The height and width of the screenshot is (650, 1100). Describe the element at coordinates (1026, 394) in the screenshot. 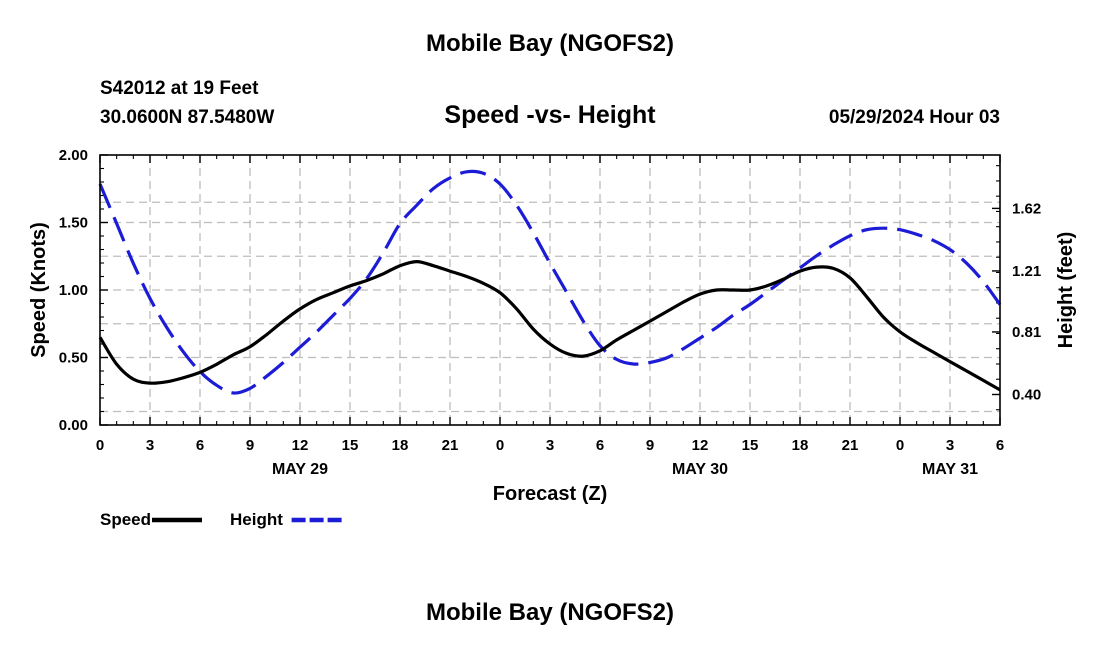

I see `y-tick-label-right: 0.40` at that location.